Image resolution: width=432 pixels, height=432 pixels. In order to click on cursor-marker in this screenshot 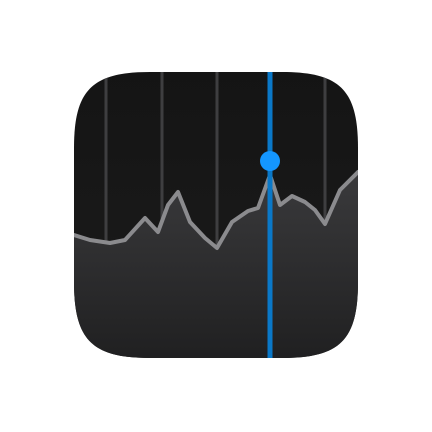, I will do `click(270, 161)`.